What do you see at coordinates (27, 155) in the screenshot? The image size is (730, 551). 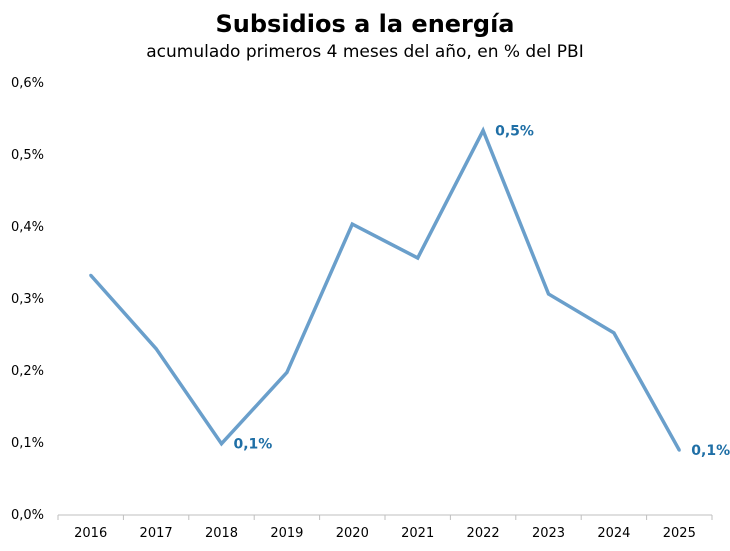 I see `y-tick-label: 0,5%` at bounding box center [27, 155].